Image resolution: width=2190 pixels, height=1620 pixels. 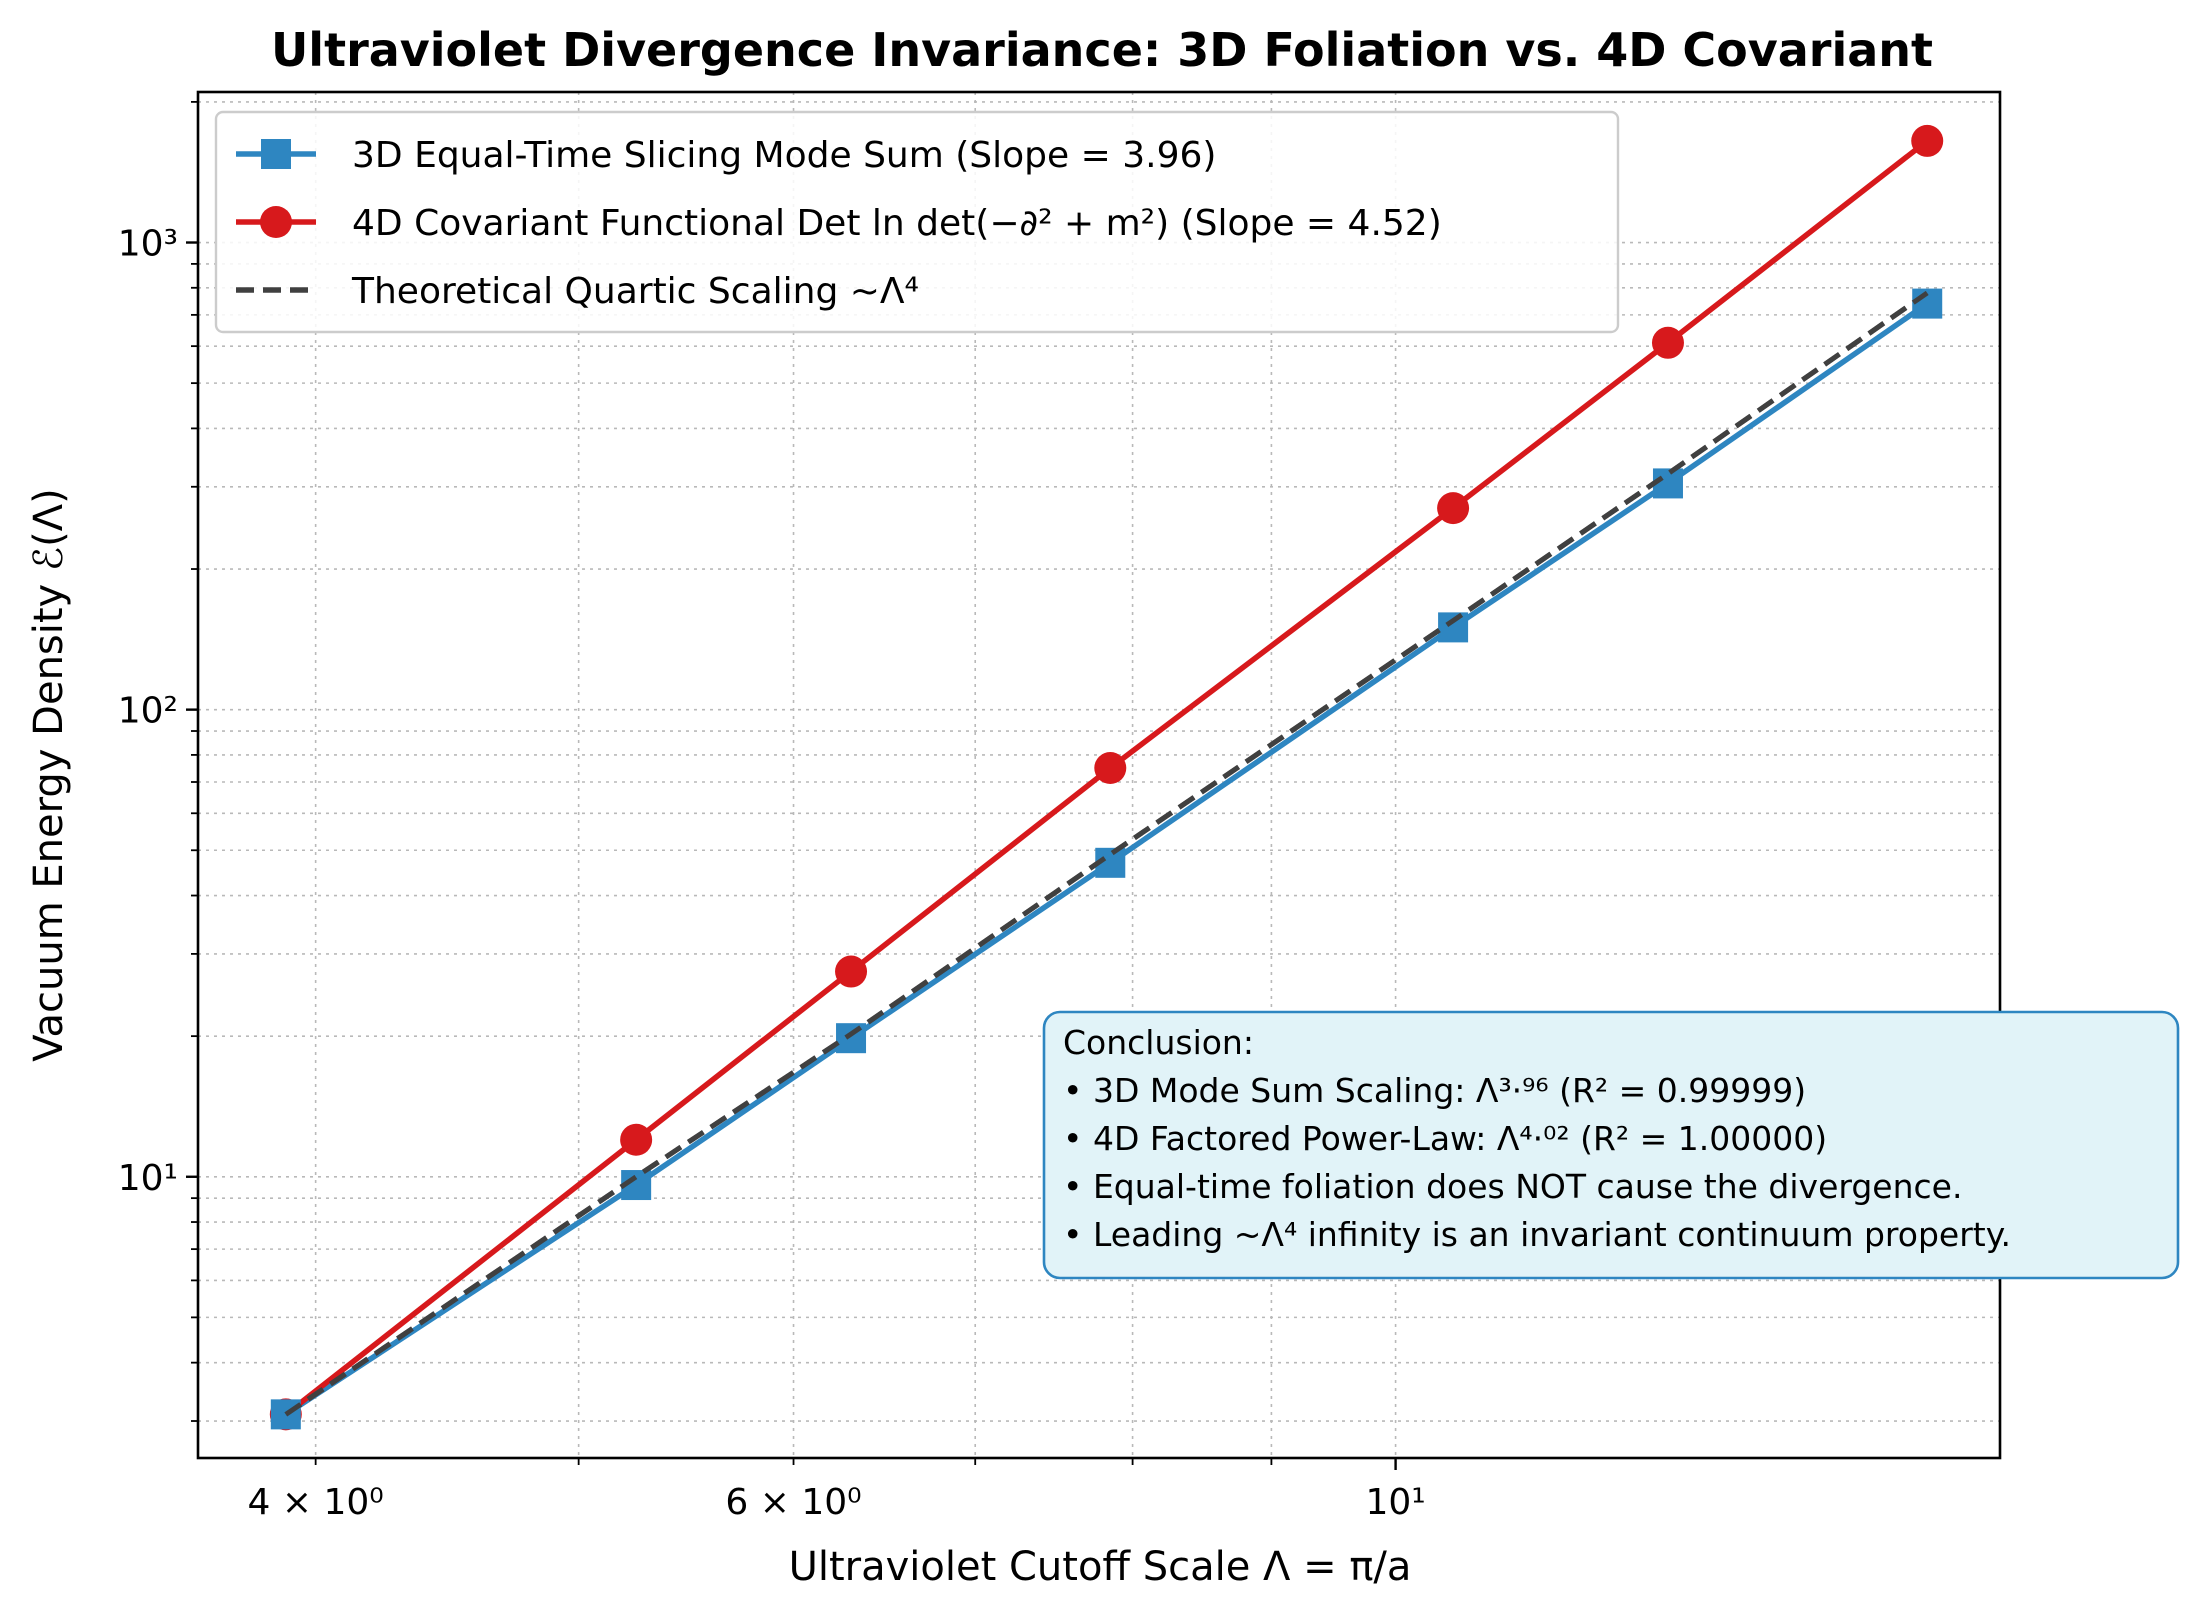 I want to click on y-axis-label: Vacuum Energy Density ℰ(Λ), so click(x=49, y=774).